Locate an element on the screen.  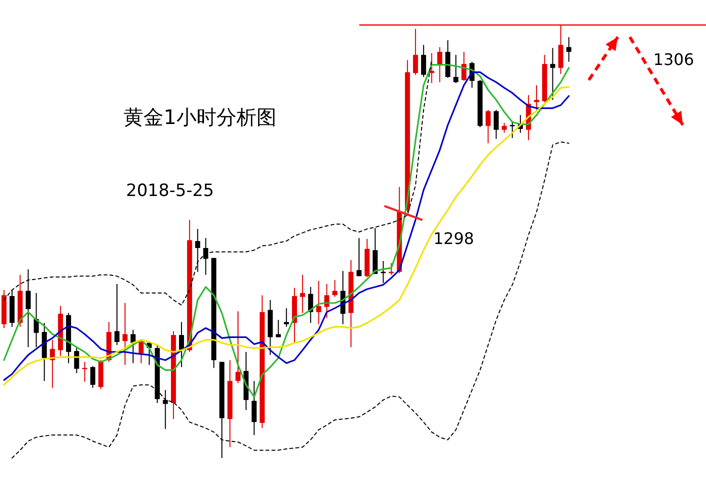
title: 黄金1小时分析图 is located at coordinates (200, 117).